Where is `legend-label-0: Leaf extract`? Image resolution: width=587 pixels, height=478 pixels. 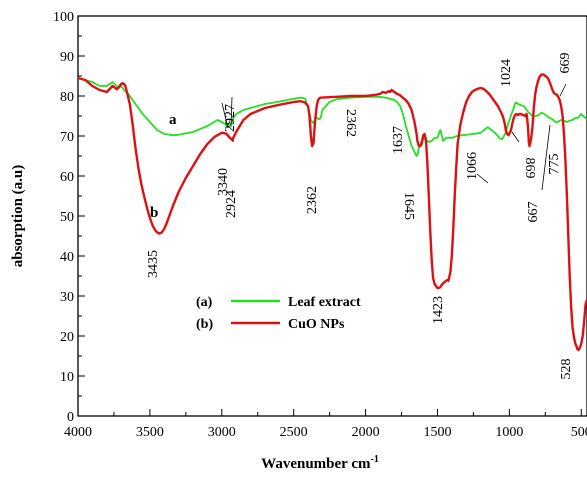 legend-label-0: Leaf extract is located at coordinates (324, 302).